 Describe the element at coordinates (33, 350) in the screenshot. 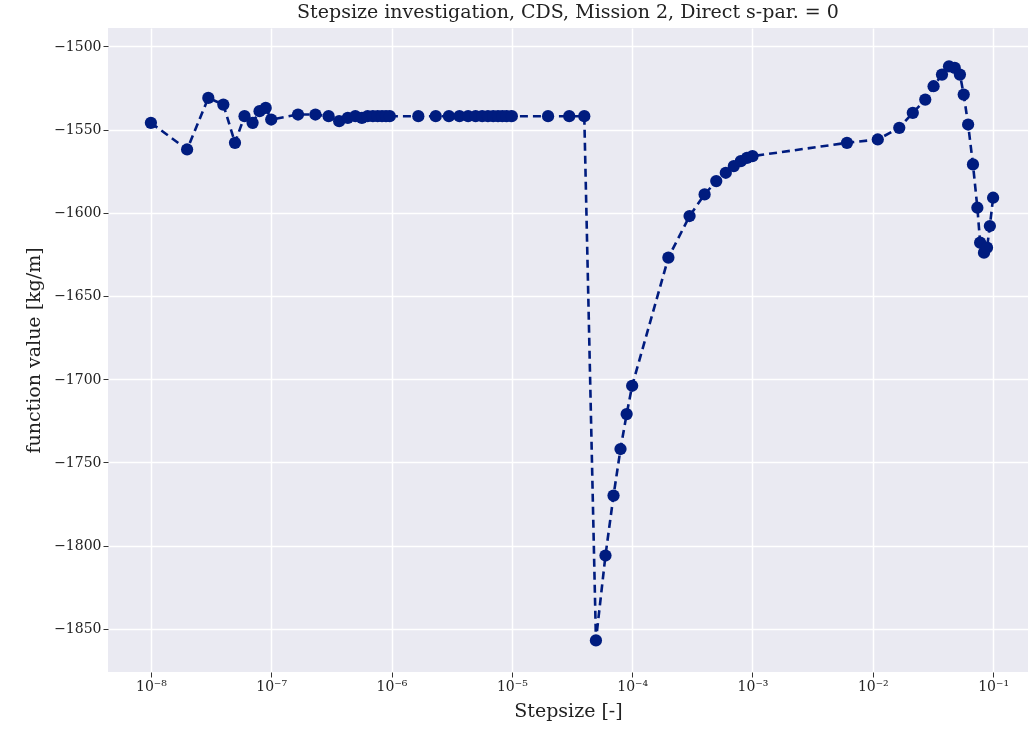

I see `y-axis-title: function value [kg/m]` at that location.